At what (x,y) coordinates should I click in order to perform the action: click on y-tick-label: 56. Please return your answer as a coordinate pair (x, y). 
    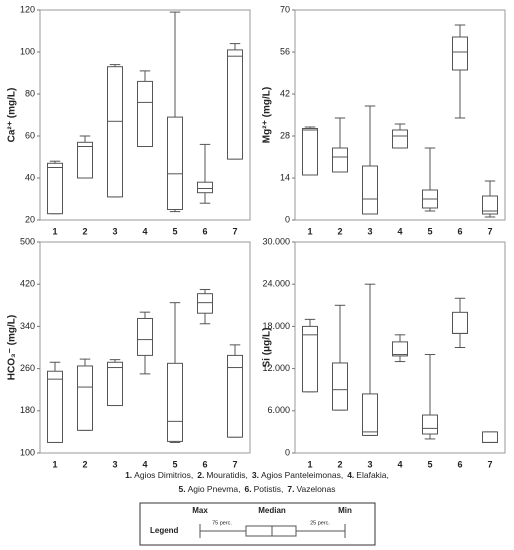
    Looking at the image, I should click on (285, 51).